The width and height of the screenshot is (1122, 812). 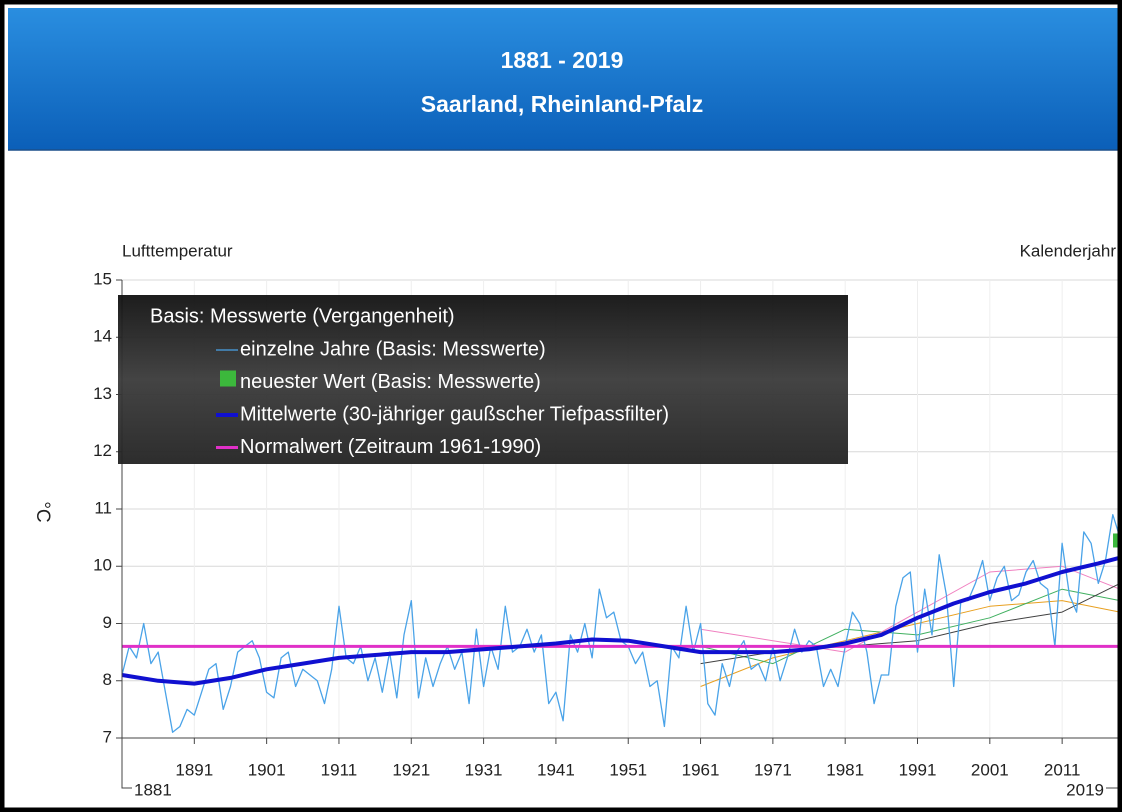 What do you see at coordinates (102, 393) in the screenshot?
I see `y-tick-label: 13` at bounding box center [102, 393].